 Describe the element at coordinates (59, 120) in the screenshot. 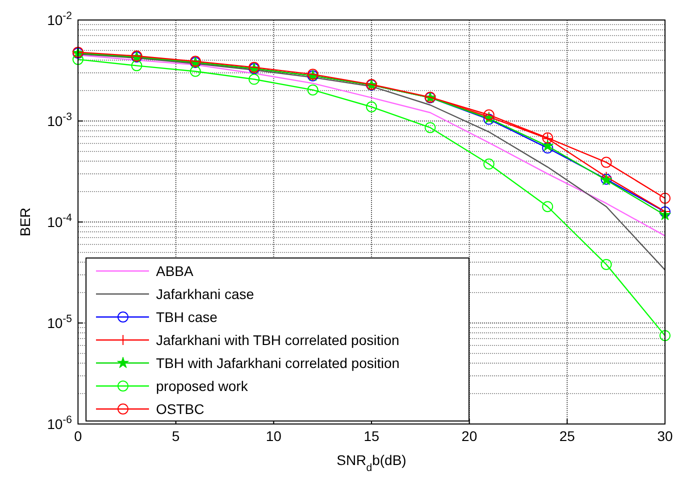

I see `y-tick-label: 10$^{-3}$` at that location.